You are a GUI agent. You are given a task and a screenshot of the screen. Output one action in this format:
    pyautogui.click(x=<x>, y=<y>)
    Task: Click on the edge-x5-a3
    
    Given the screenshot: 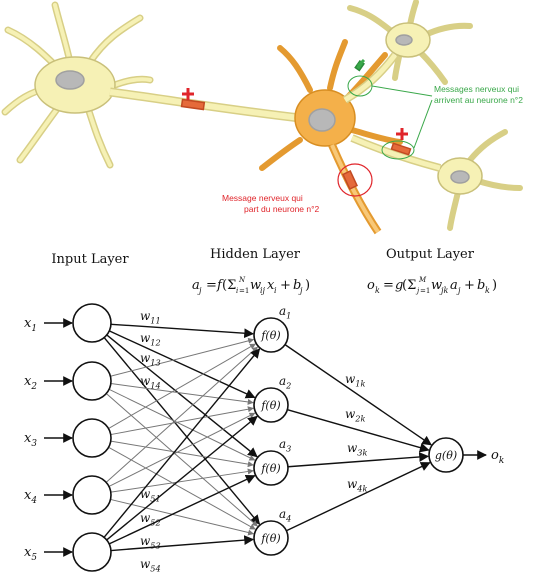 What is the action you would take?
    pyautogui.click(x=182, y=509)
    